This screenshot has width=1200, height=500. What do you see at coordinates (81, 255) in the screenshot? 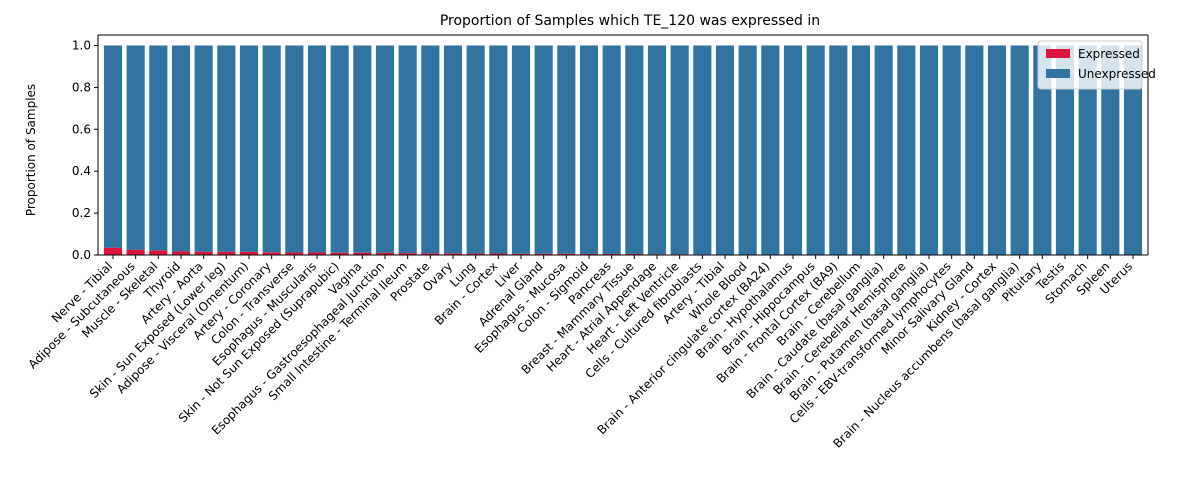
I see `y-tick-label: 0.0` at bounding box center [81, 255].